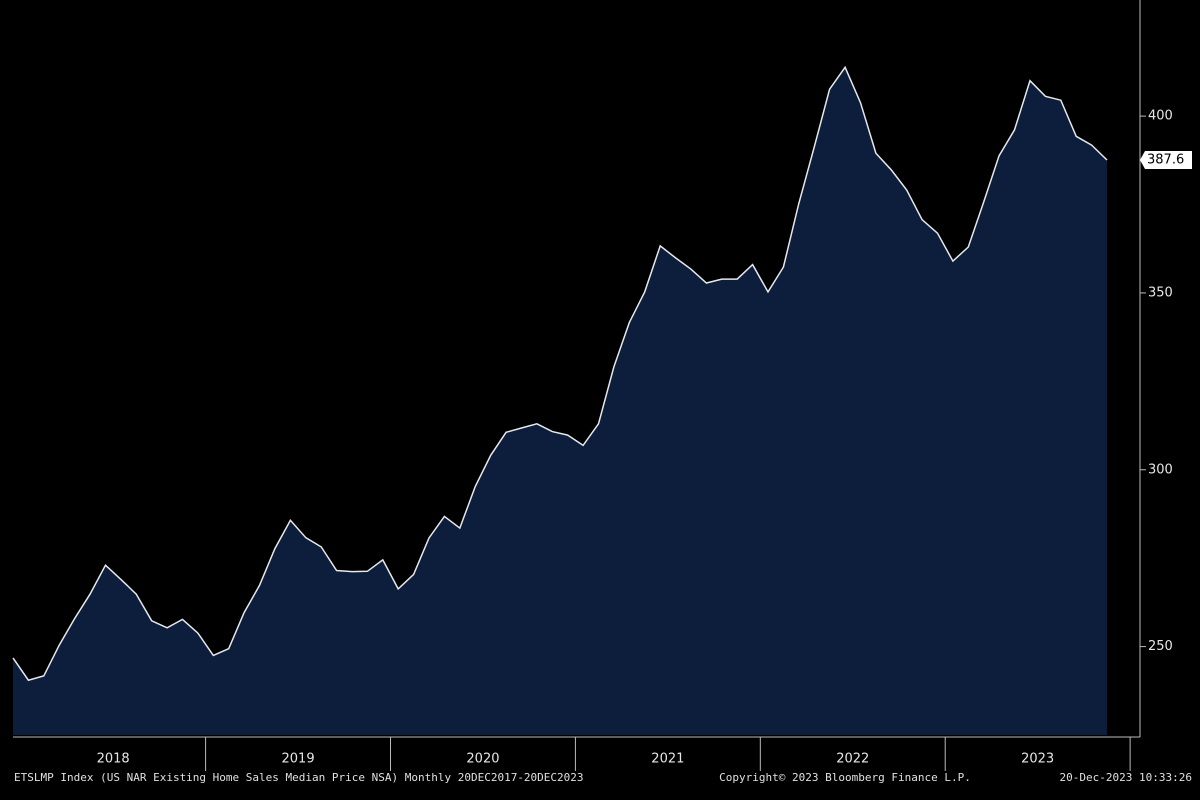  What do you see at coordinates (667, 759) in the screenshot?
I see `x-tick-label: 2021` at bounding box center [667, 759].